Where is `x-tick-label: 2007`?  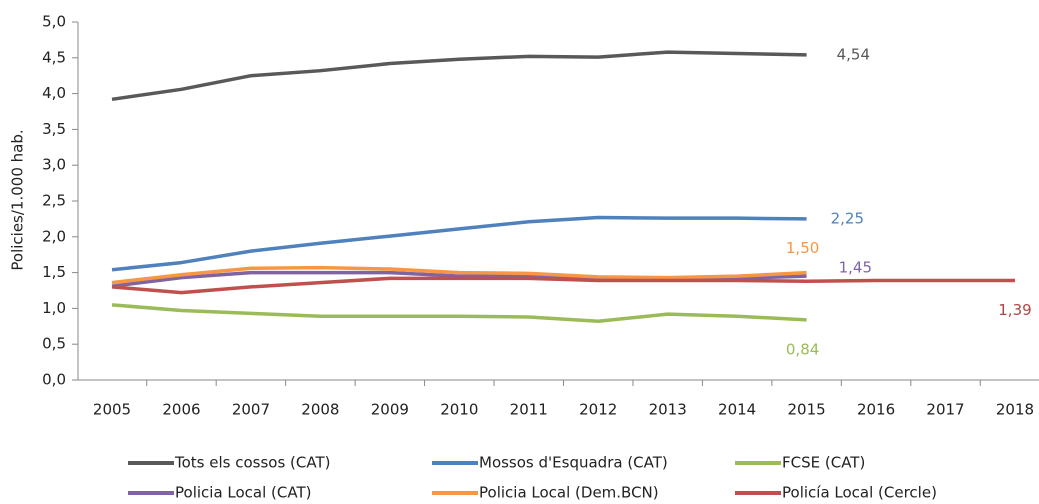
x-tick-label: 2007 is located at coordinates (251, 410).